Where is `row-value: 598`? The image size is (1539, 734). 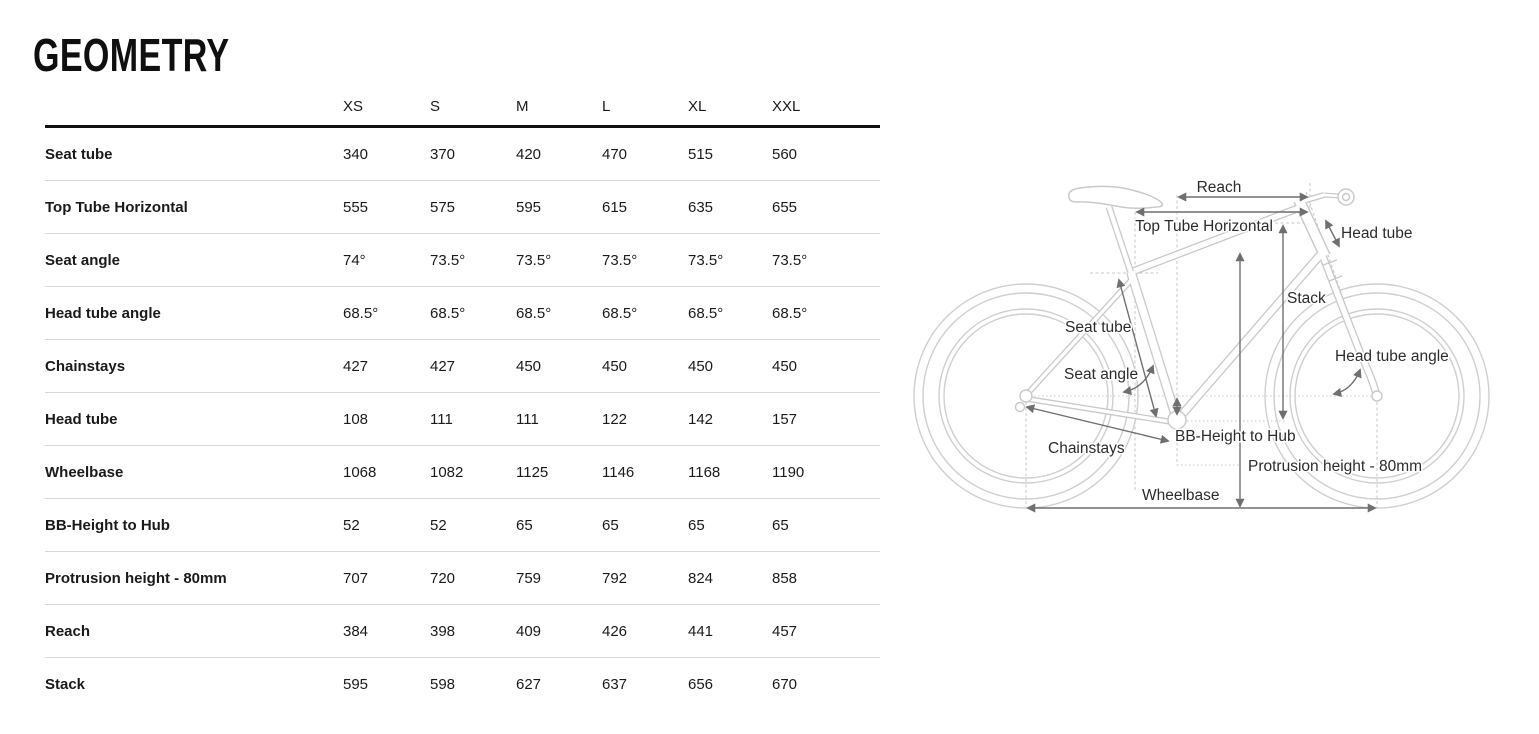 row-value: 598 is located at coordinates (443, 684).